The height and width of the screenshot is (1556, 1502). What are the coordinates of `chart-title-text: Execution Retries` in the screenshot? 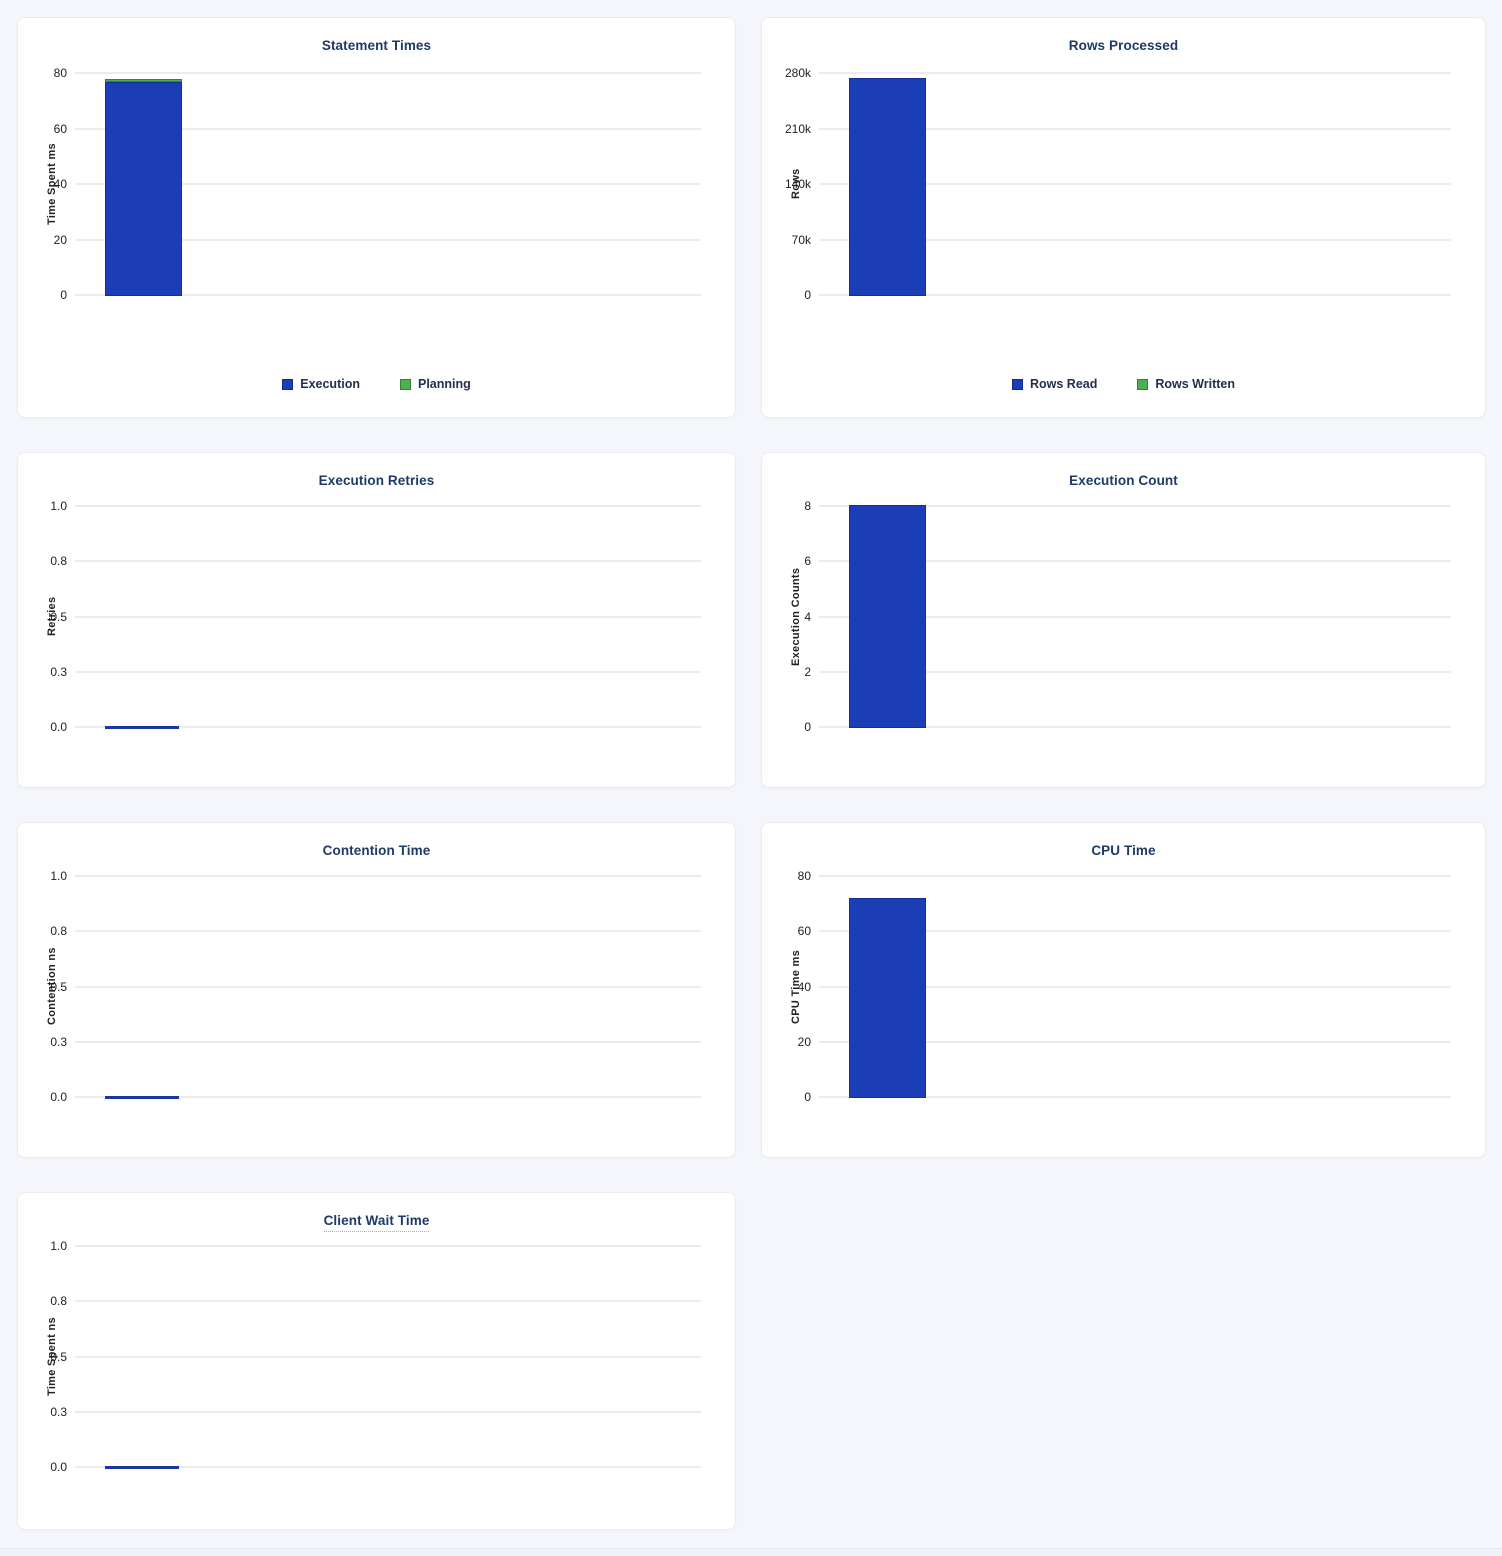 It's located at (376, 480).